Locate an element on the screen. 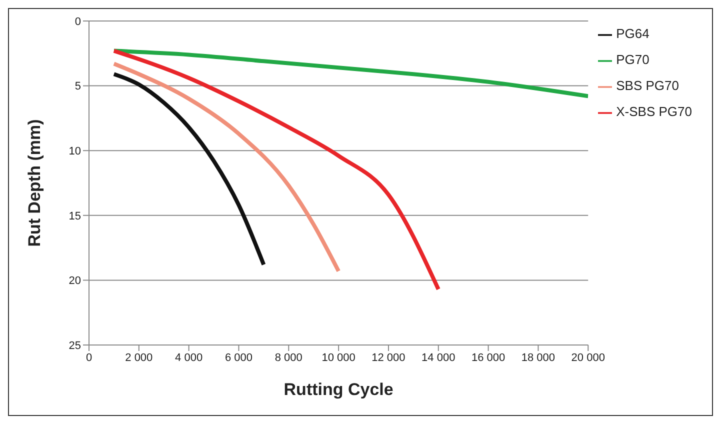  legend-label: PG70 is located at coordinates (633, 59).